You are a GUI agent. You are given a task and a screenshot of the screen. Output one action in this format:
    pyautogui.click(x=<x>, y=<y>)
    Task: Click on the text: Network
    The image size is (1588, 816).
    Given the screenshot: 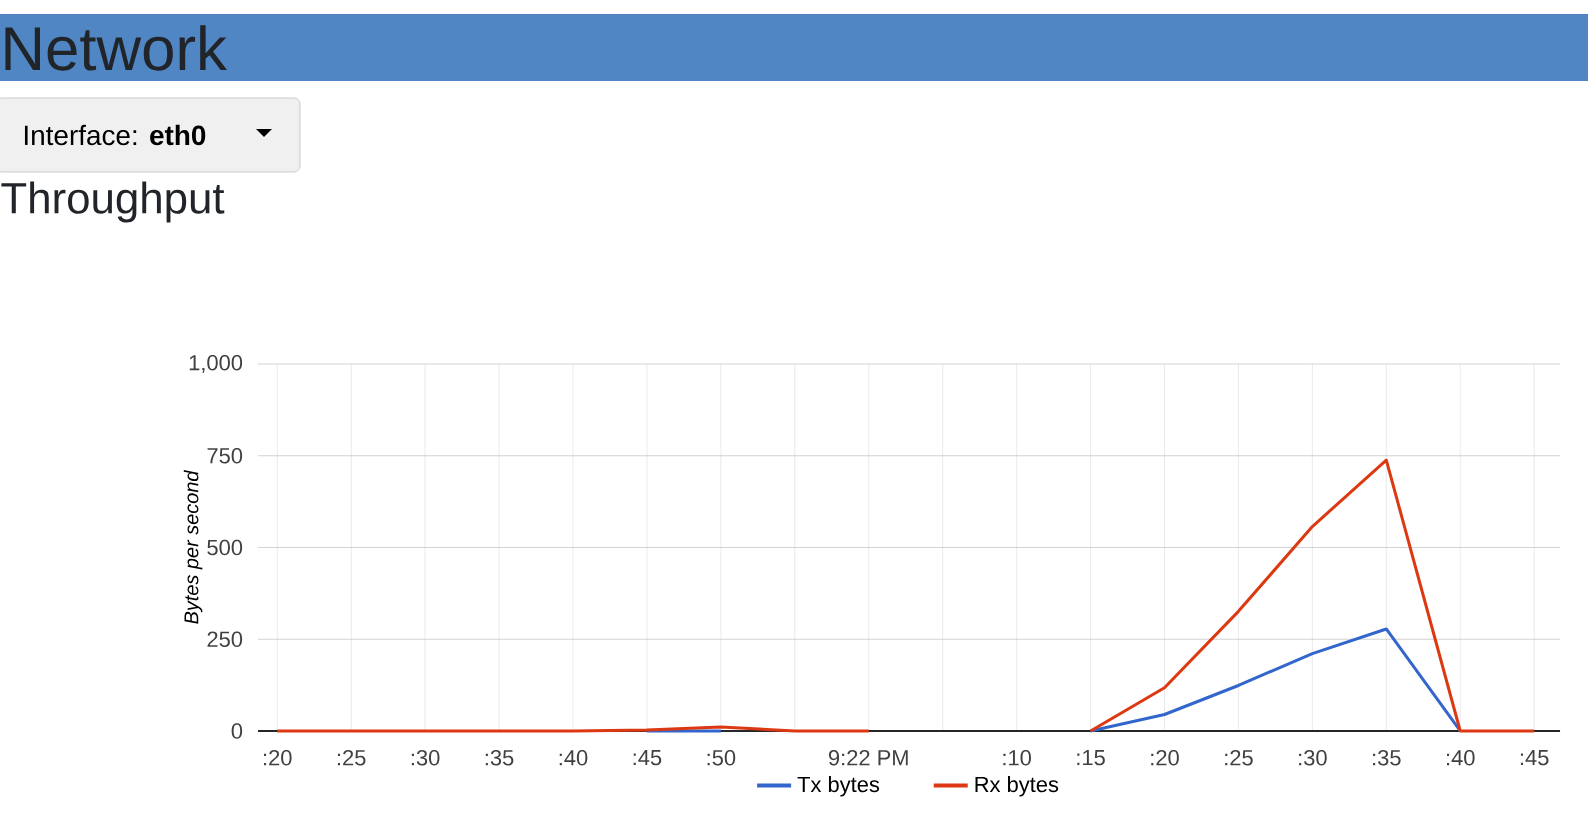 What is the action you would take?
    pyautogui.click(x=116, y=48)
    